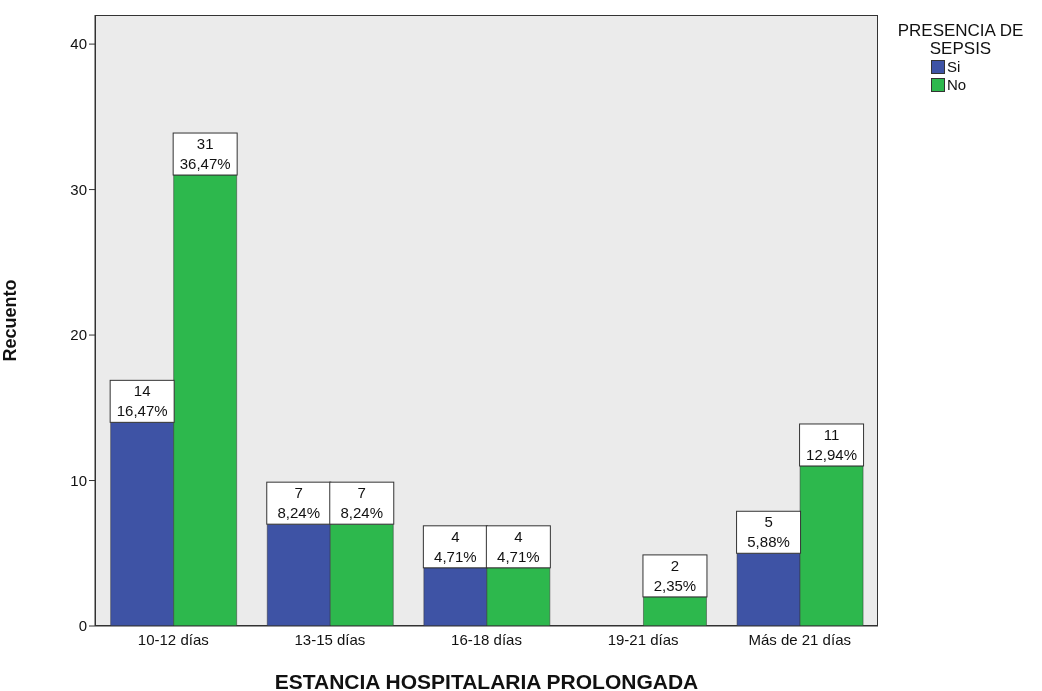 The image size is (1042, 691). I want to click on x-tick-label: 19-21 días, so click(643, 639).